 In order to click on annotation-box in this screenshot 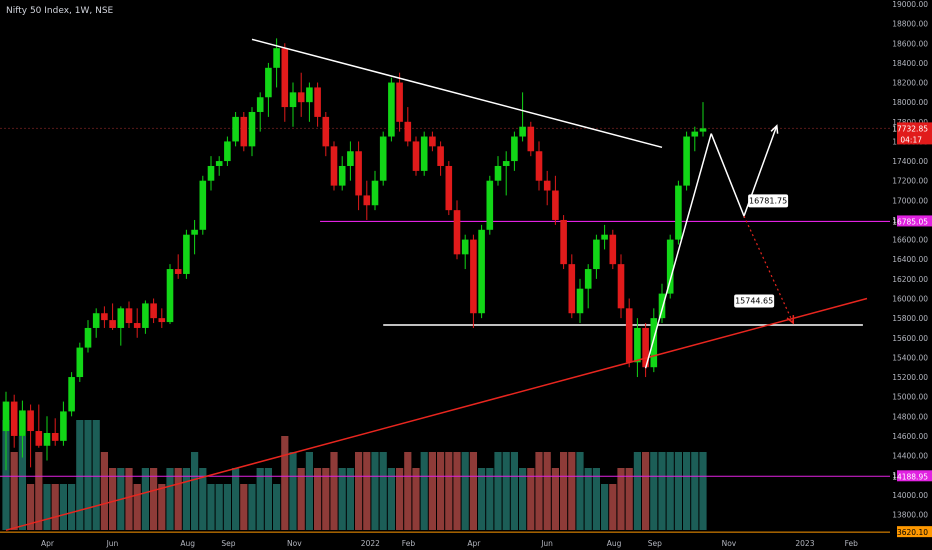, I will do `click(768, 201)`.